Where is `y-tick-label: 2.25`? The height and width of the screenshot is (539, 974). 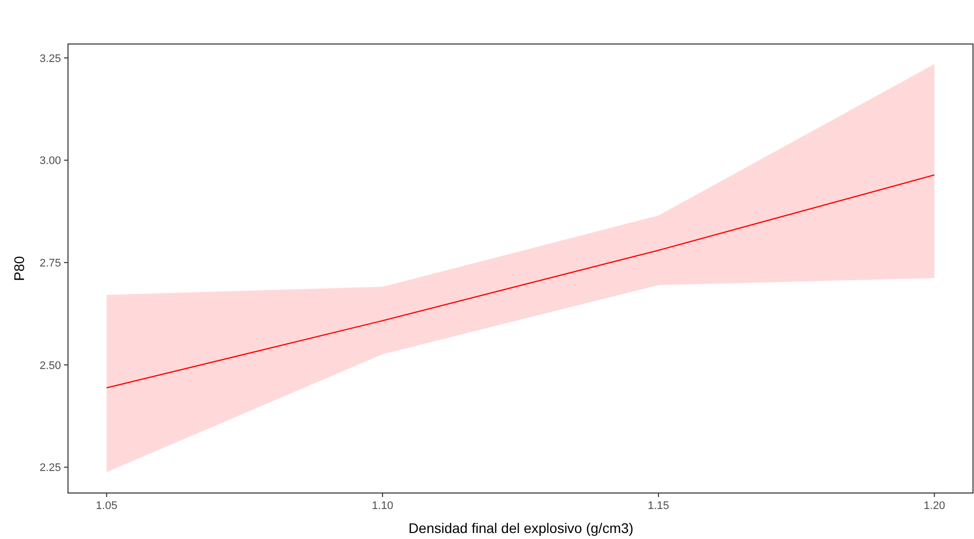
y-tick-label: 2.25 is located at coordinates (50, 468).